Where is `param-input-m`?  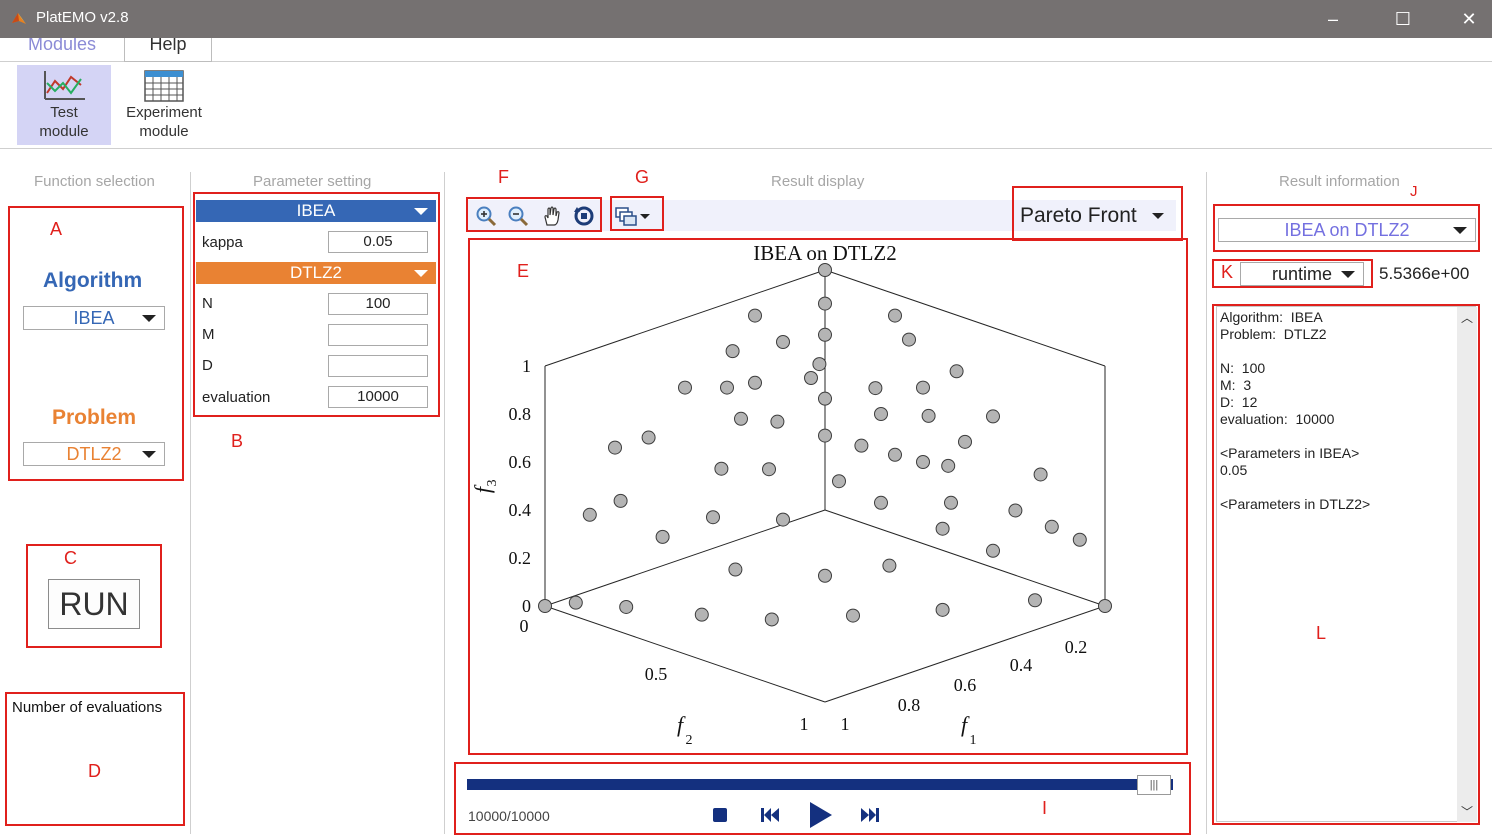 param-input-m is located at coordinates (378, 335).